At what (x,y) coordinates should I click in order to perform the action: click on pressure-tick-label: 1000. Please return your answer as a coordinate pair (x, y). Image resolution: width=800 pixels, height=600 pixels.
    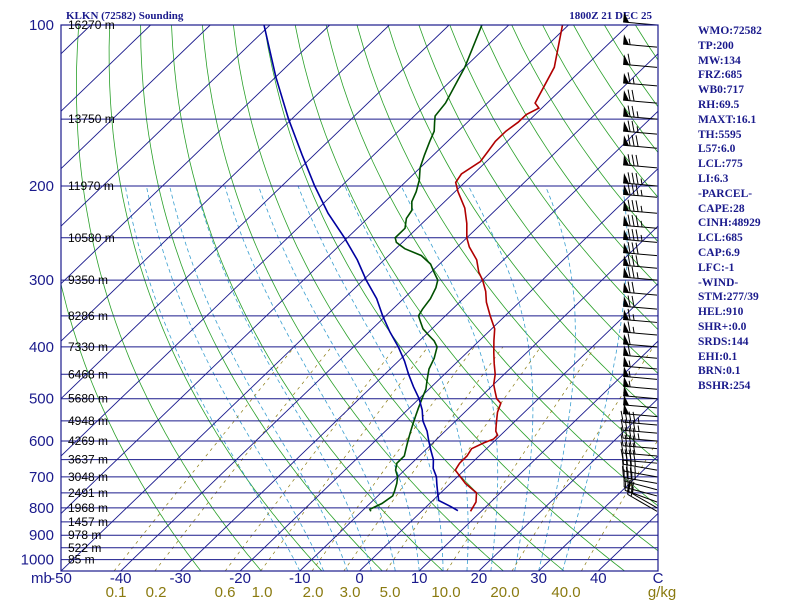
    Looking at the image, I should click on (37, 560).